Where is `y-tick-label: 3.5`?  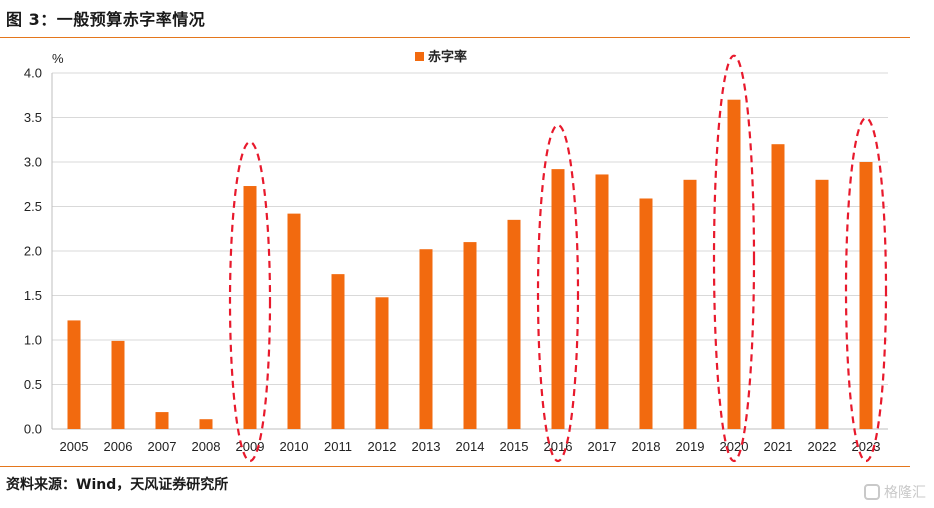
y-tick-label: 3.5 is located at coordinates (33, 117).